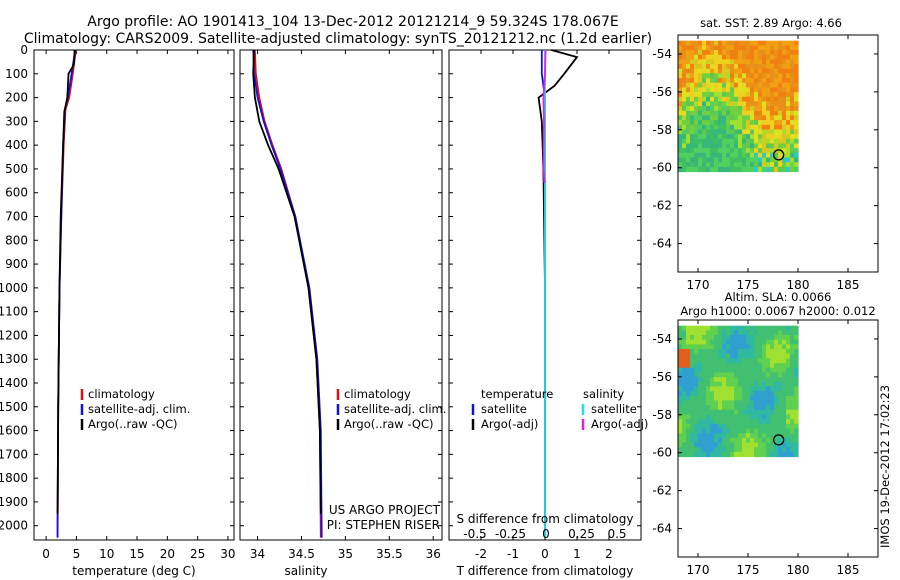  Describe the element at coordinates (504, 409) in the screenshot. I see `legend-label: satellite` at that location.